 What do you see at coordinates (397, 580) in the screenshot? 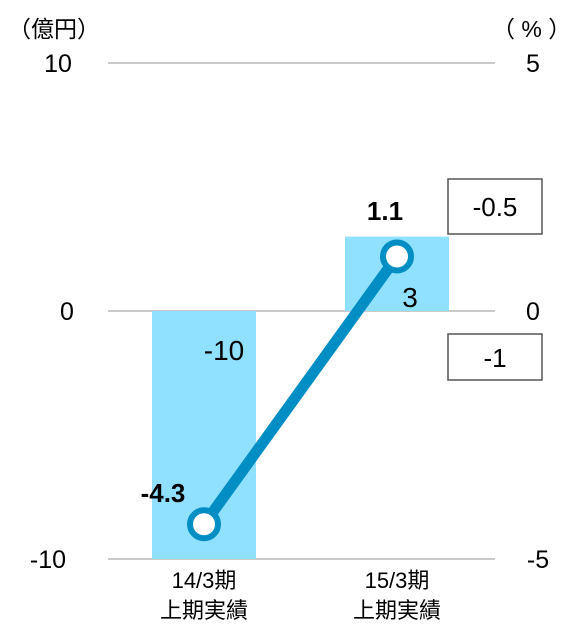
I see `category-15-3-line-1: 15/3期` at bounding box center [397, 580].